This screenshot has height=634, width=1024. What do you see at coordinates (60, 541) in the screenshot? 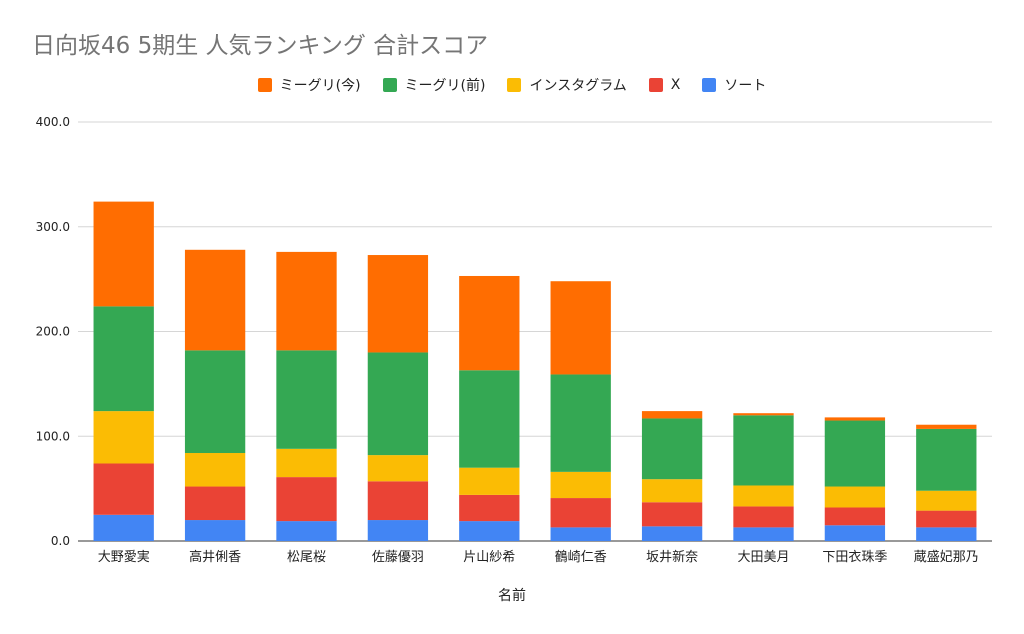
I see `y-tick-label: 0.0` at bounding box center [60, 541].